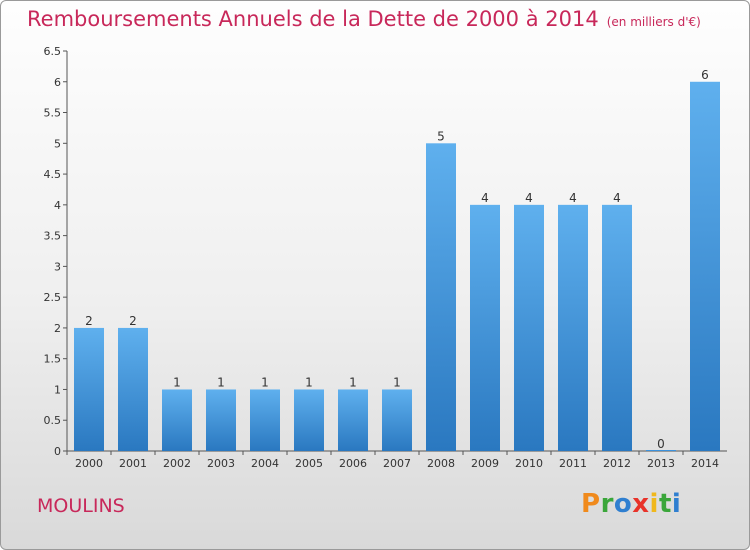 Image resolution: width=750 pixels, height=550 pixels. Describe the element at coordinates (53, 113) in the screenshot. I see `y-tick-label: 5.5` at that location.